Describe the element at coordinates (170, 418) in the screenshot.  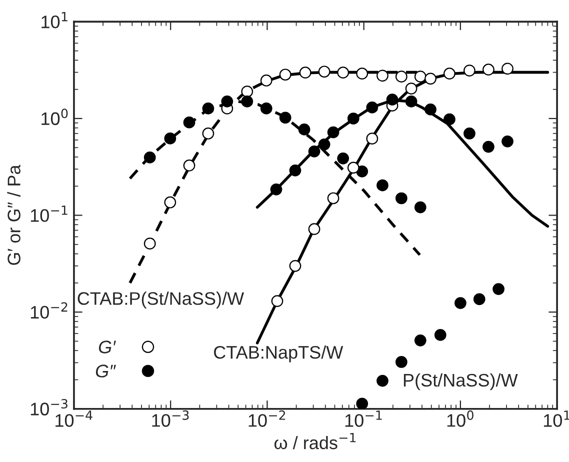
I see `x-tick-label: 10$^{−3}$` at that location.